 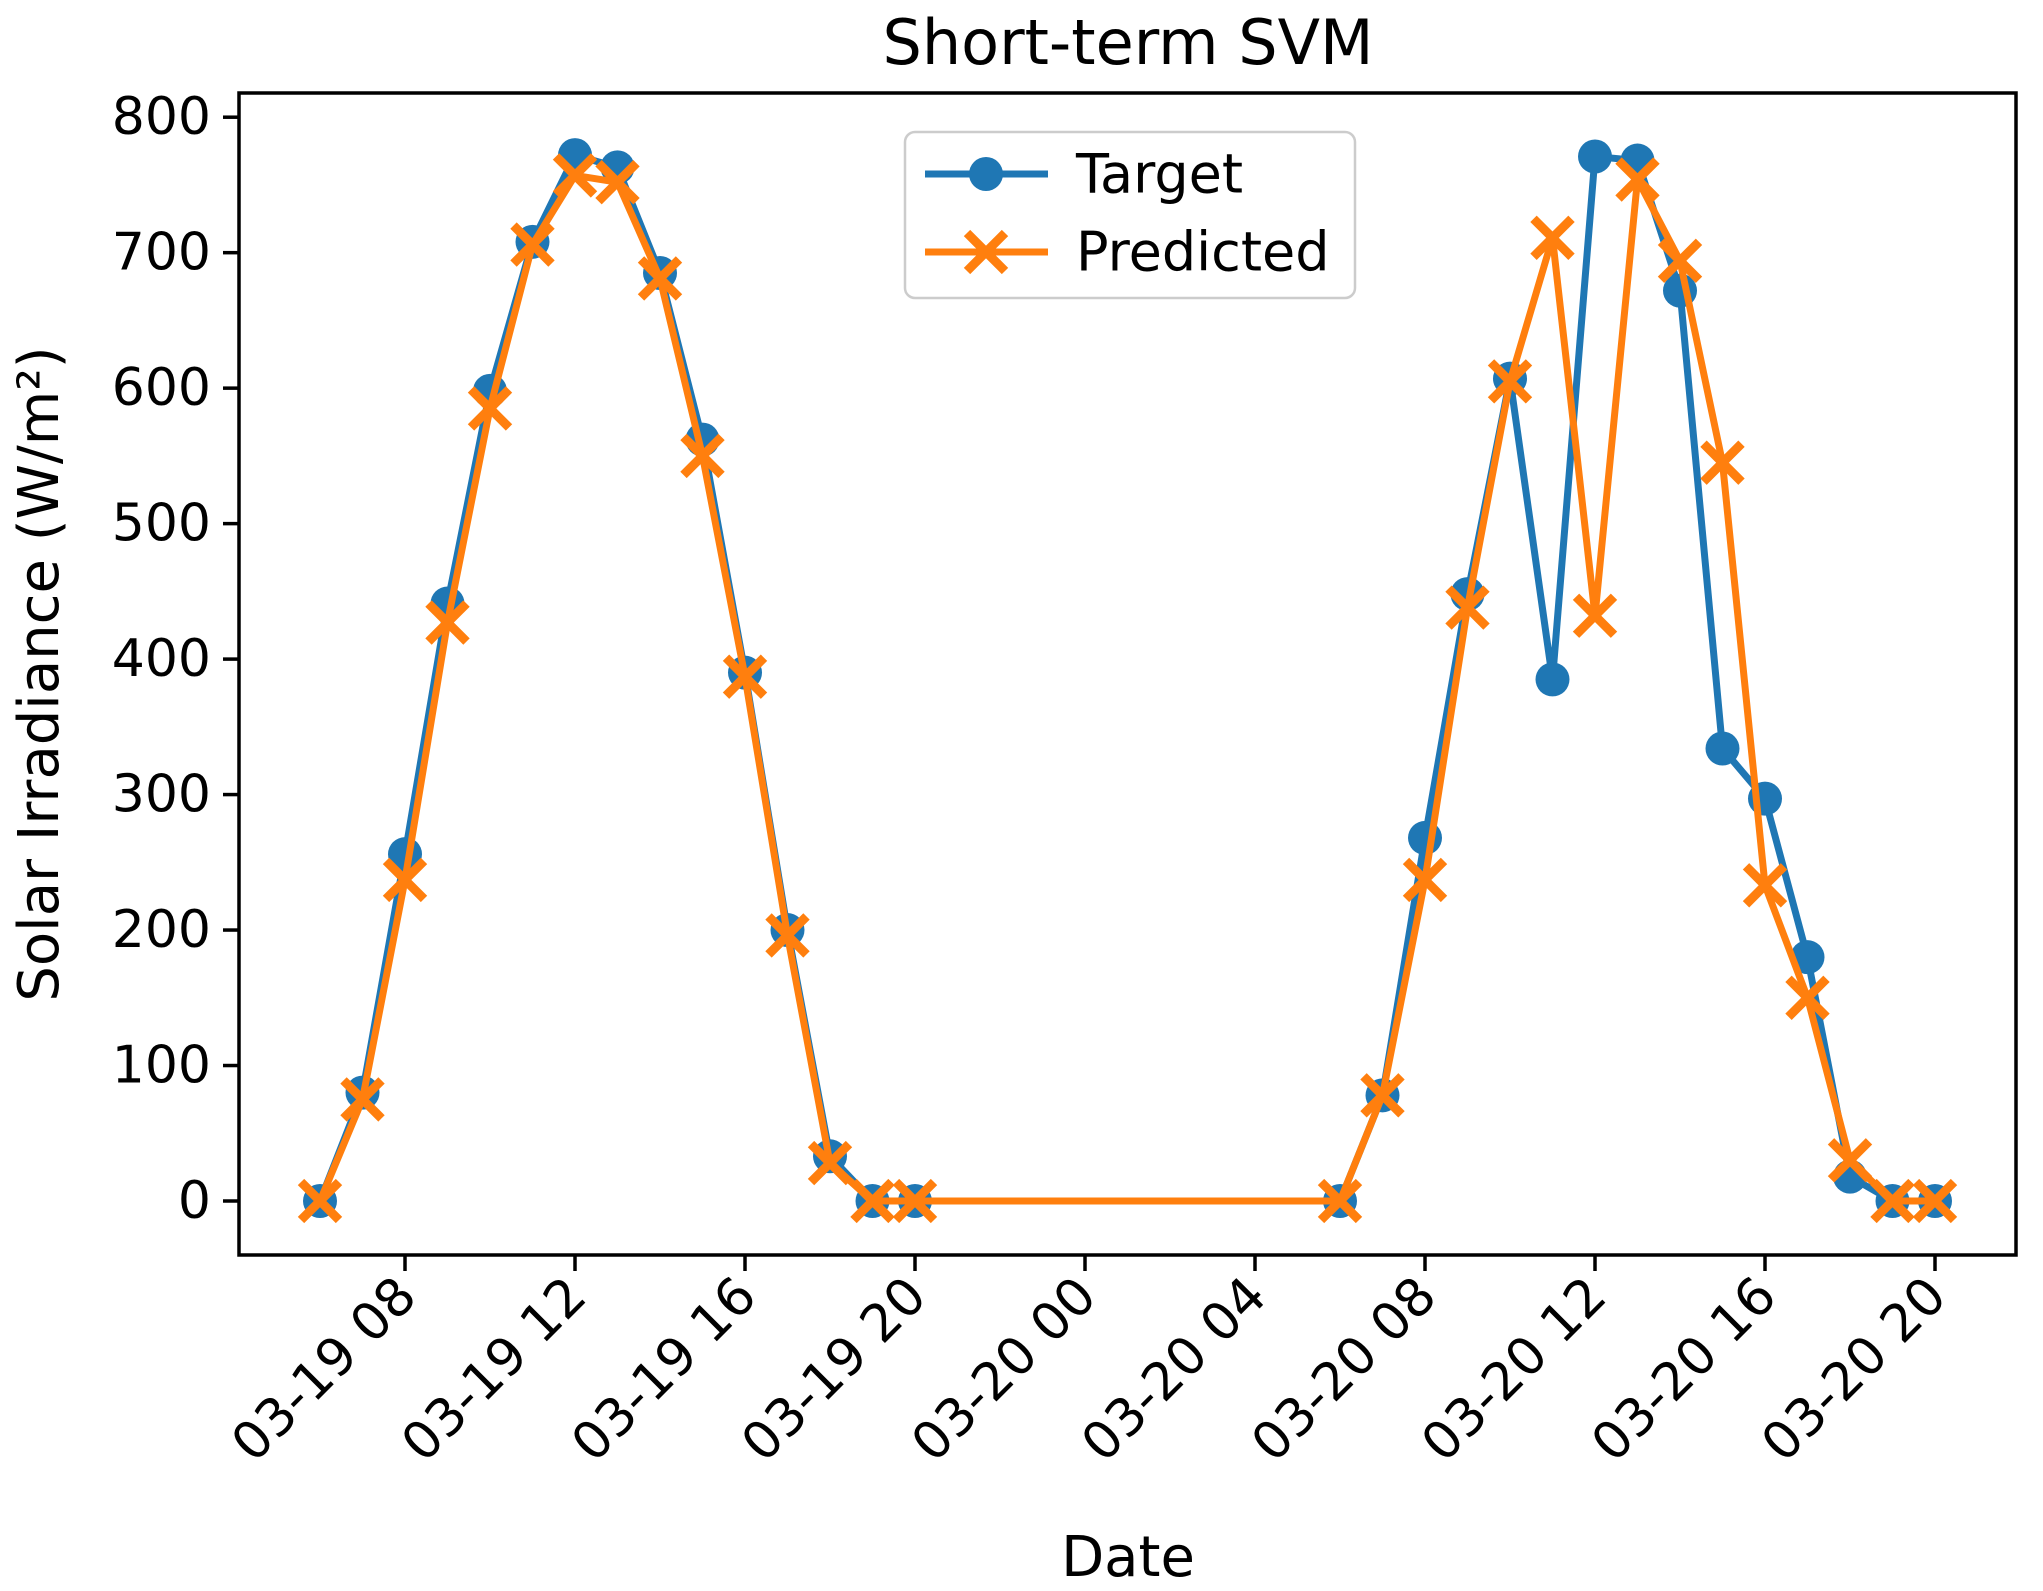 What do you see at coordinates (39, 673) in the screenshot?
I see `y-axis-title: Solar Irradiance (W/m²)` at bounding box center [39, 673].